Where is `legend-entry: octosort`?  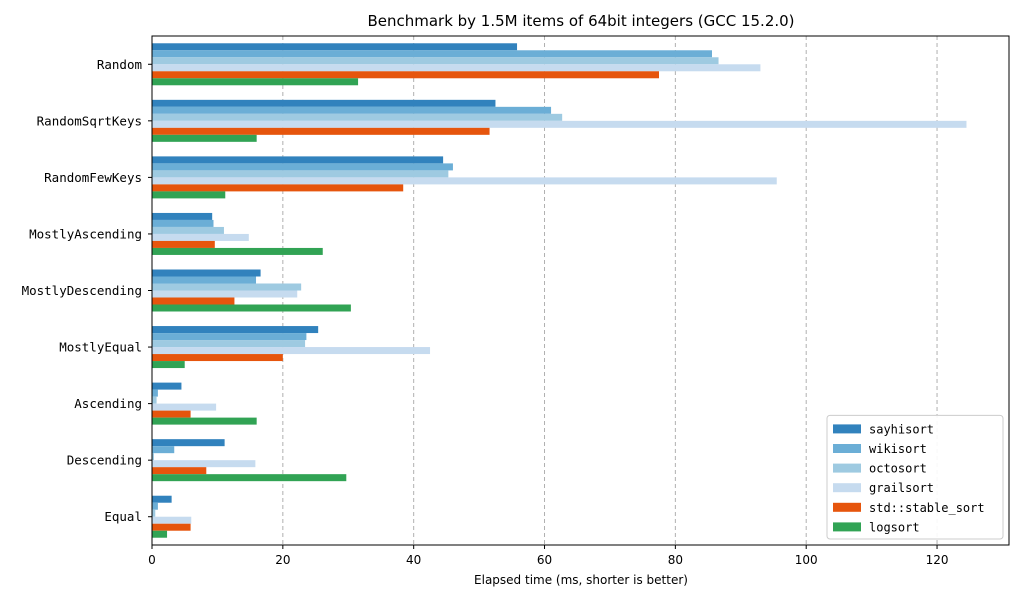
legend-entry: octosort is located at coordinates (898, 469).